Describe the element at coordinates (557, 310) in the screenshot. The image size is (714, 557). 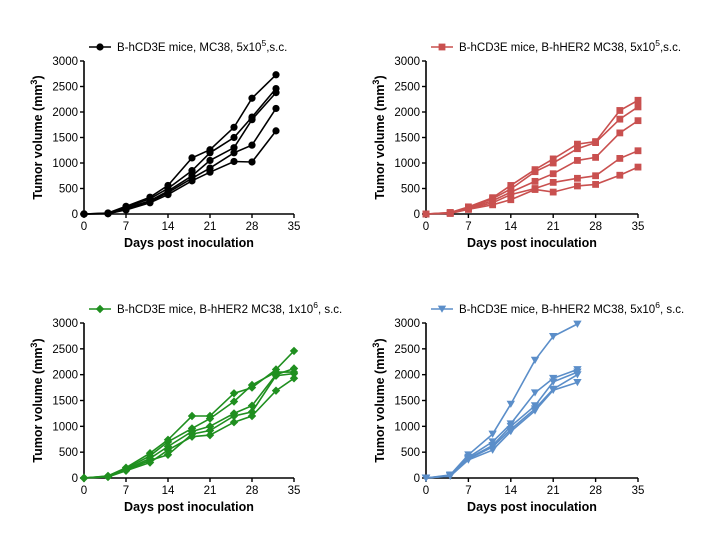
I see `legend-label-main: B-hCD3E mice, B-hHER2 MC38, 5x10` at that location.